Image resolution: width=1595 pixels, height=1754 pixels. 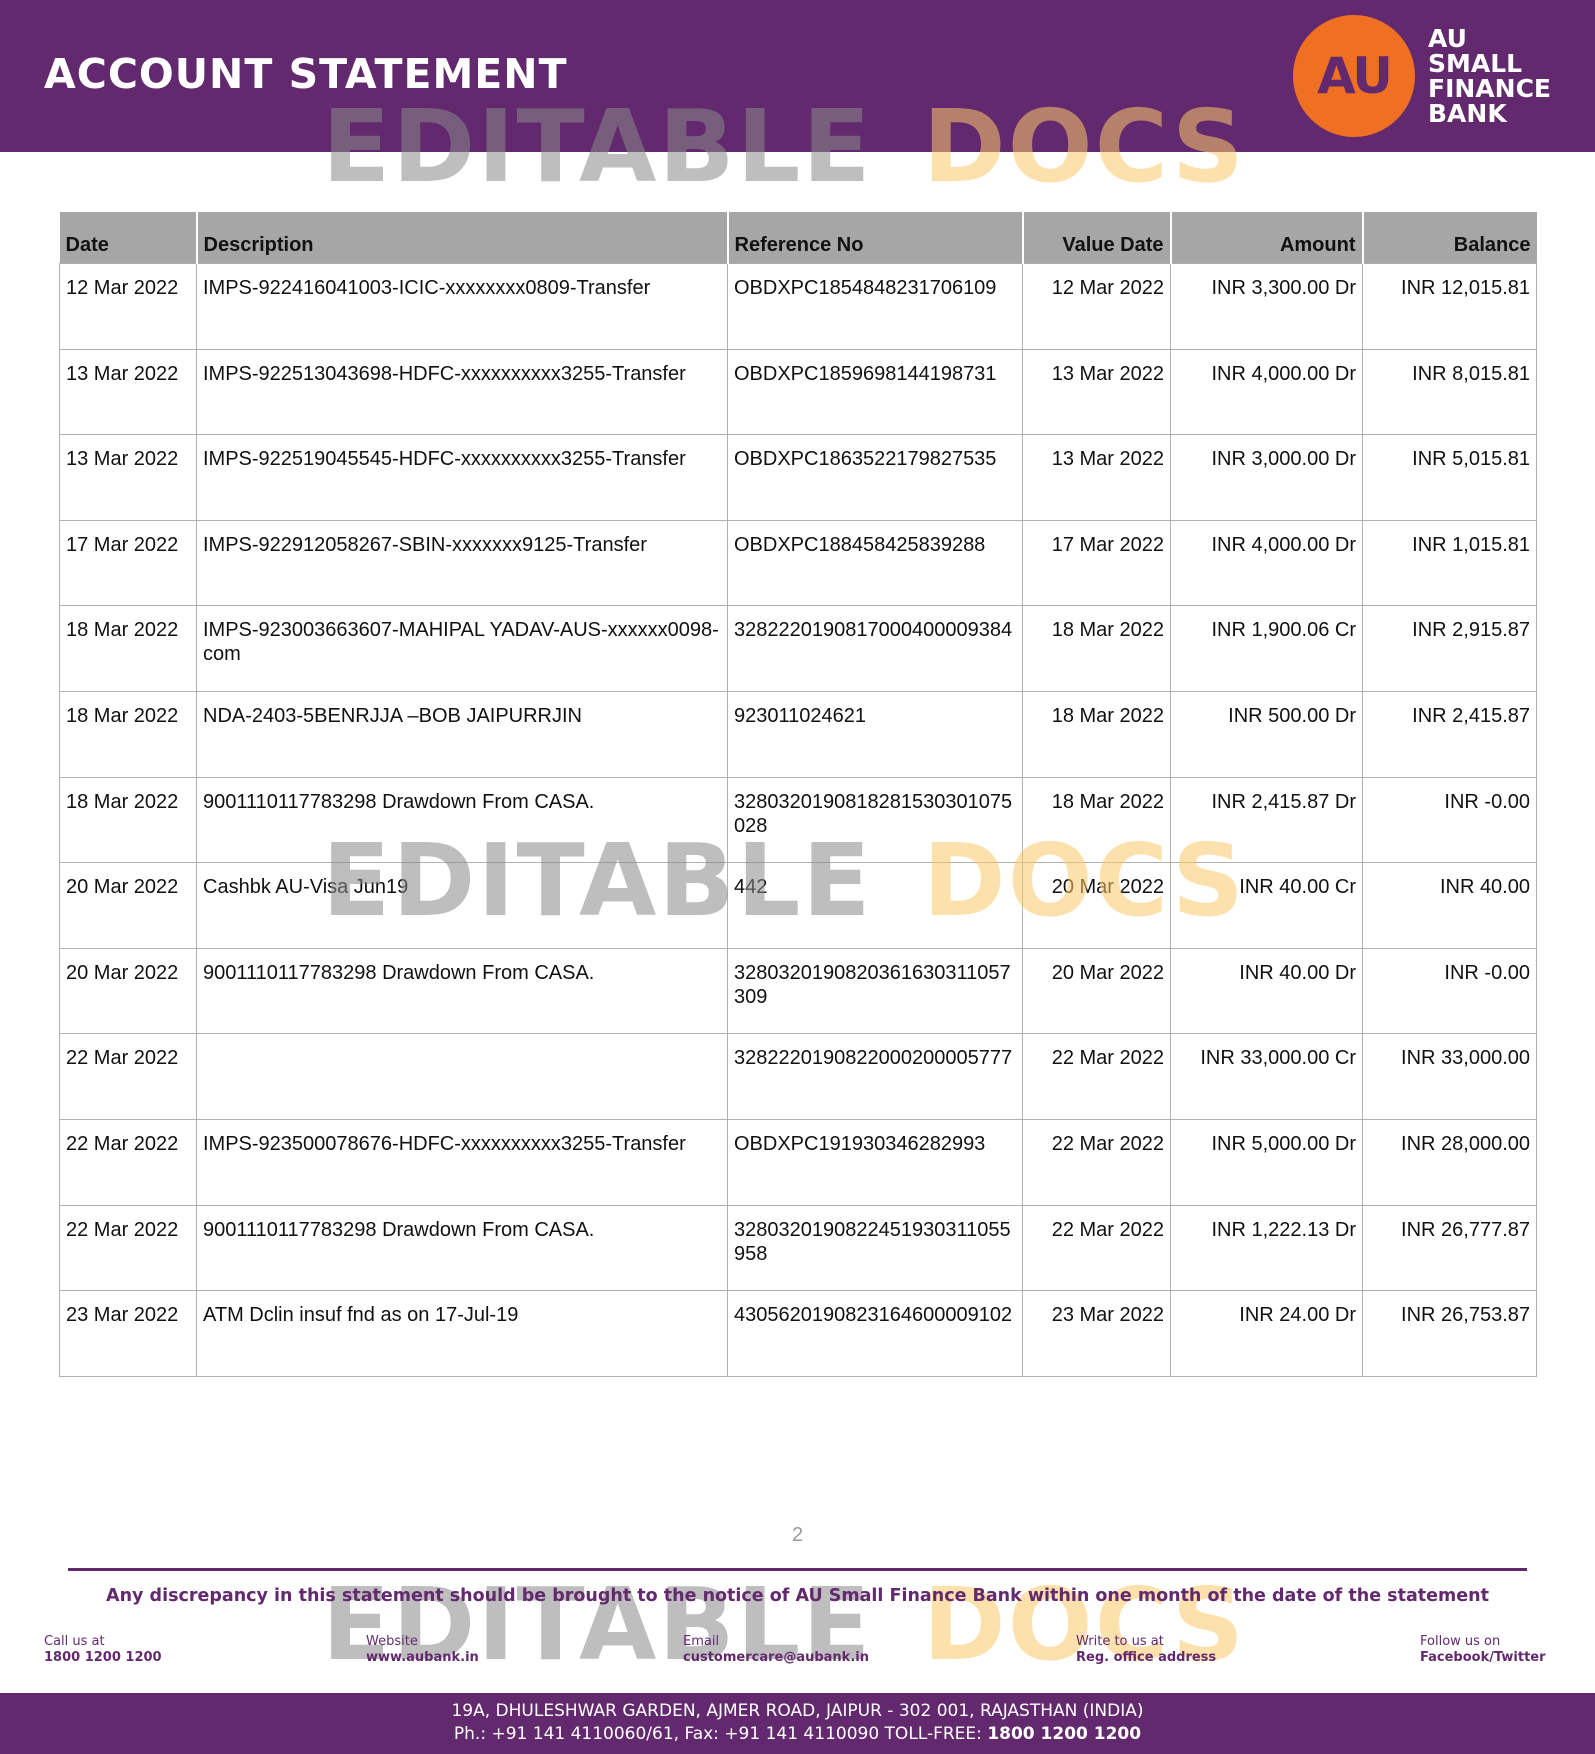 I want to click on cell-amount: INR 33,000.00 Cr, so click(x=1266, y=1076).